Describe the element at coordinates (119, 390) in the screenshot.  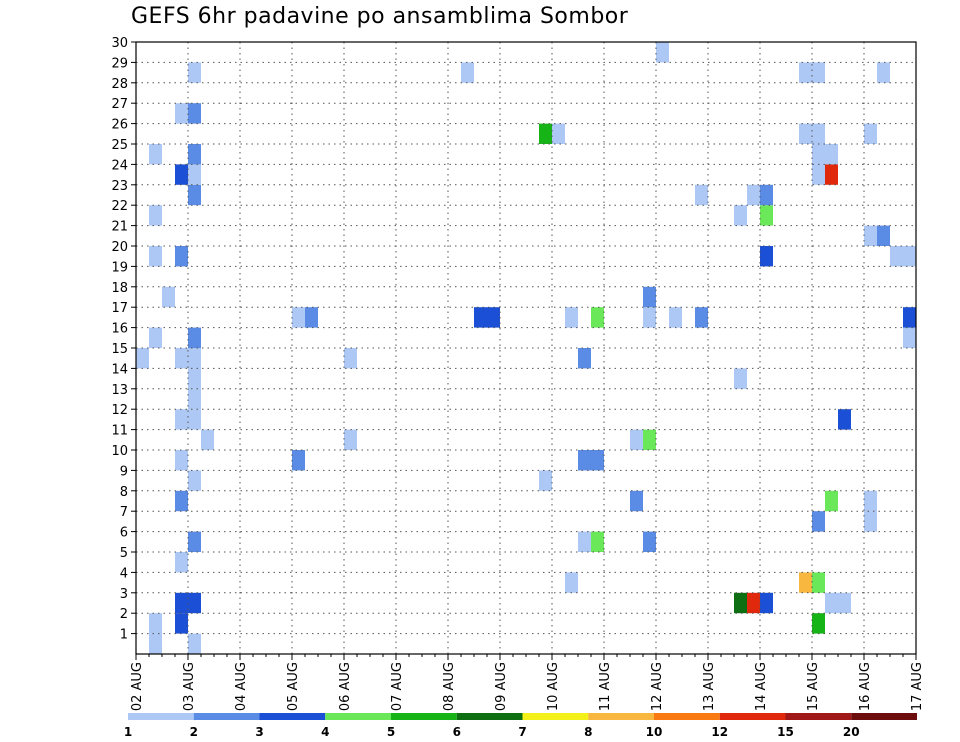
I see `y-tick-label: 13` at that location.